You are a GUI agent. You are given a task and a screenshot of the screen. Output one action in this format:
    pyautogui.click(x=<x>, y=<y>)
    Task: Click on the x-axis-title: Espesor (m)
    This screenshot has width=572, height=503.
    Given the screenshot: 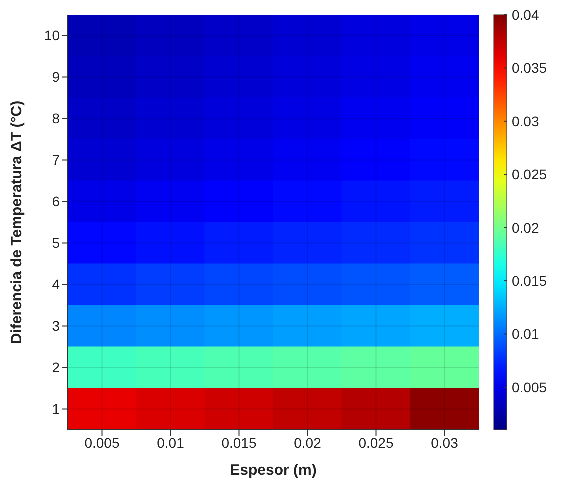 What is the action you would take?
    pyautogui.click(x=273, y=470)
    